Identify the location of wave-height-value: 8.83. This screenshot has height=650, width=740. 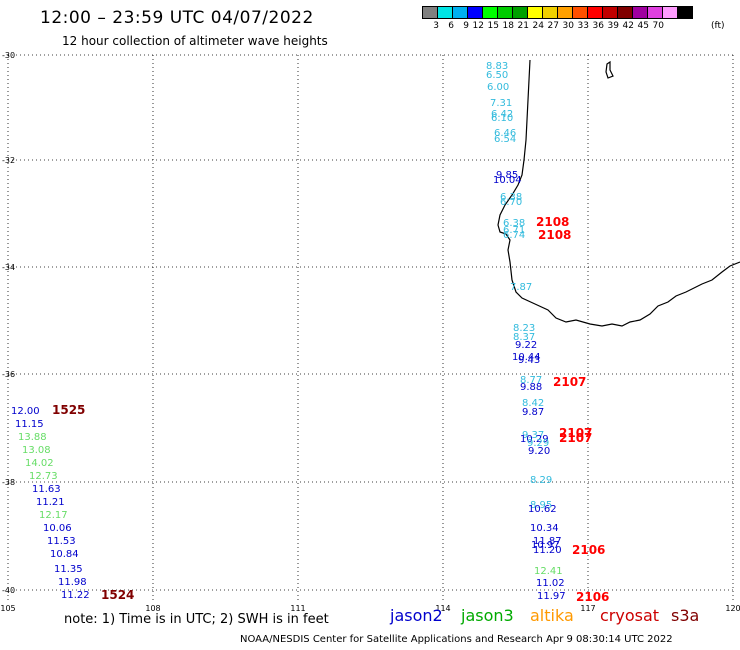
(497, 66).